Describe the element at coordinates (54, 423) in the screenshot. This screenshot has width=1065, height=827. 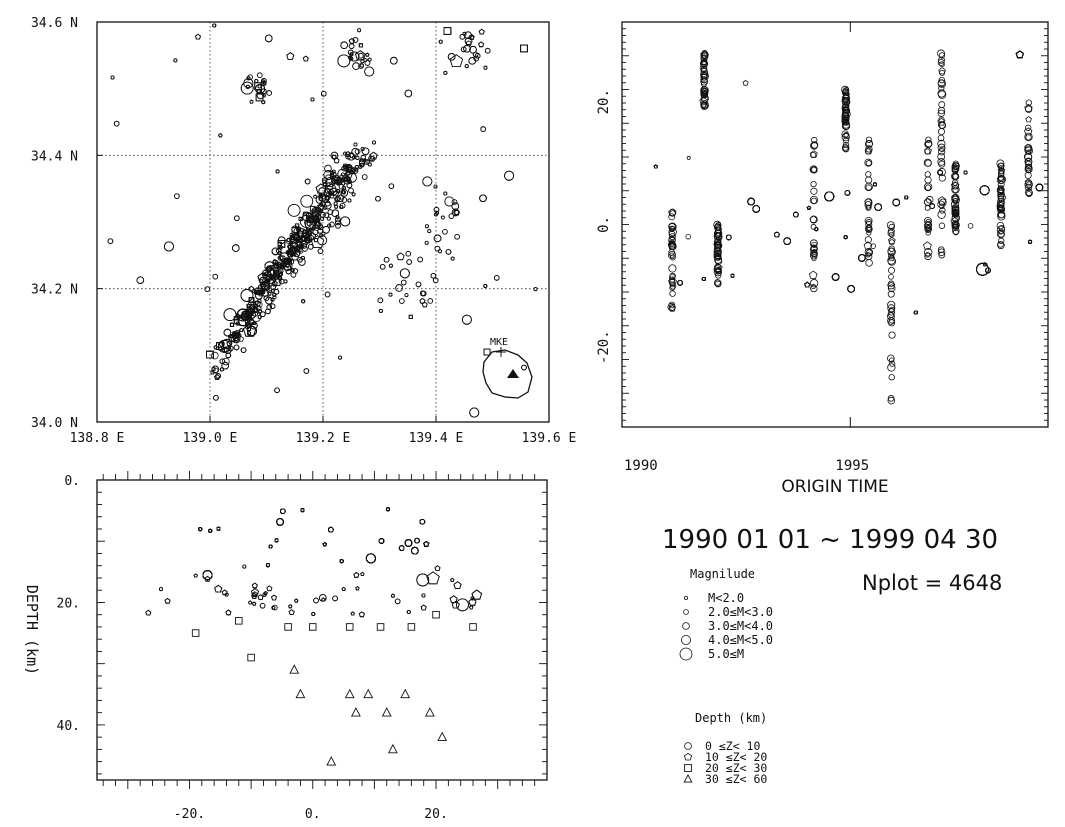
I see `map-lat-label: 34.0 N` at that location.